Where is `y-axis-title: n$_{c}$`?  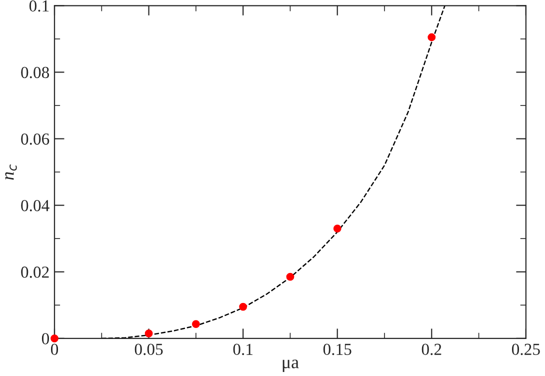 y-axis-title: n$_{c}$ is located at coordinates (11, 172).